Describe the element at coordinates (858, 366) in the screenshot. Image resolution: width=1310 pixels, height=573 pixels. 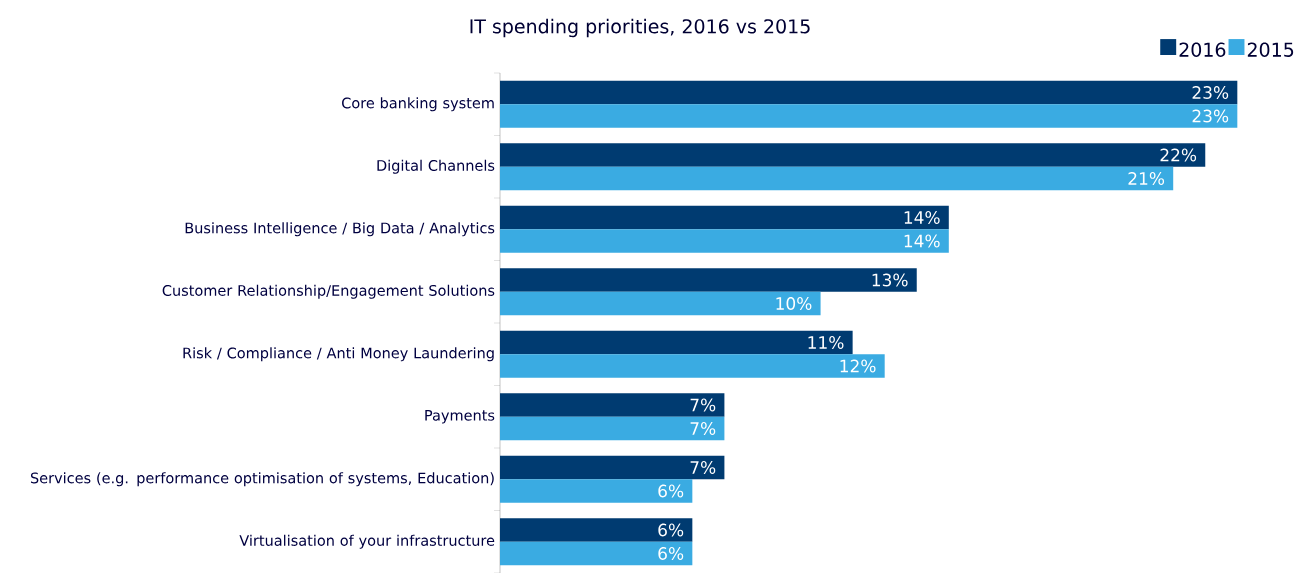
I see `data-label: 12%` at that location.